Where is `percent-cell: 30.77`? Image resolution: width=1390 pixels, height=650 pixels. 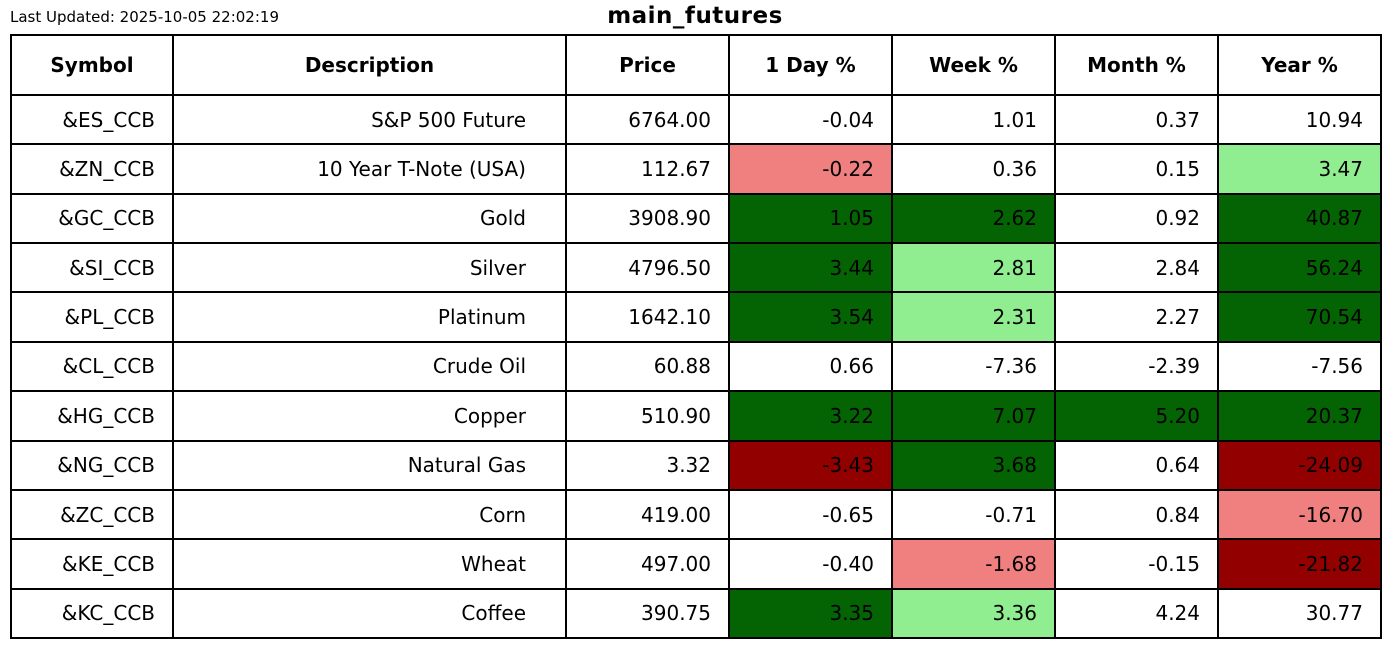
percent-cell: 30.77 is located at coordinates (1299, 613).